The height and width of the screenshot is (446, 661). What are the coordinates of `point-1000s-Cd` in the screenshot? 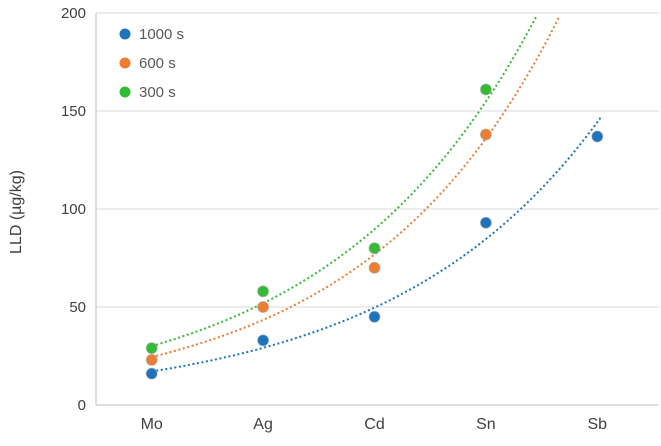 It's located at (374, 316).